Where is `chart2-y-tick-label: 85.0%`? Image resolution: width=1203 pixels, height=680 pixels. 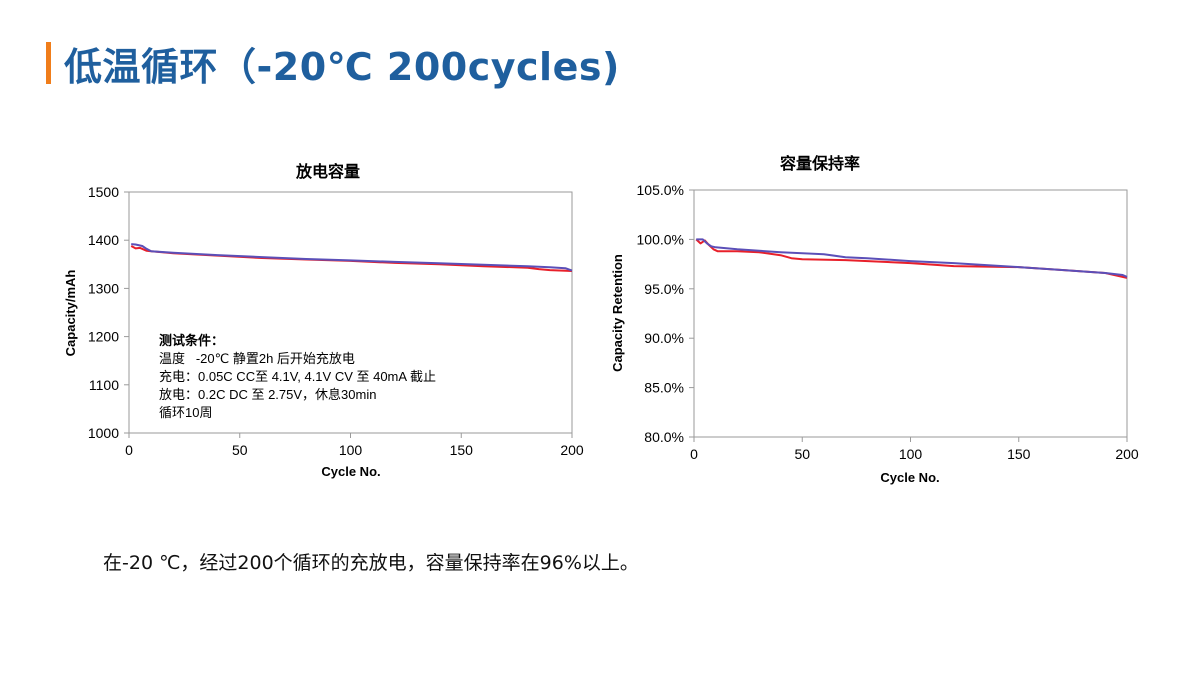 chart2-y-tick-label: 85.0% is located at coordinates (664, 388).